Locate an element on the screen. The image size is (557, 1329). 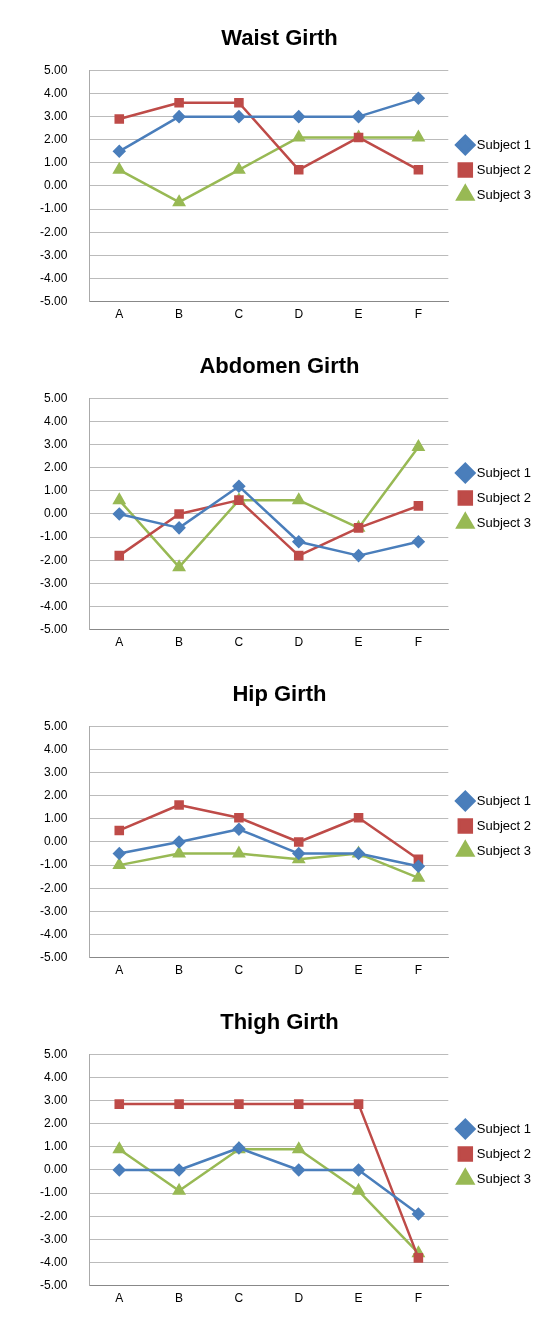
chart-title: Abdomen Girth is located at coordinates (279, 366).